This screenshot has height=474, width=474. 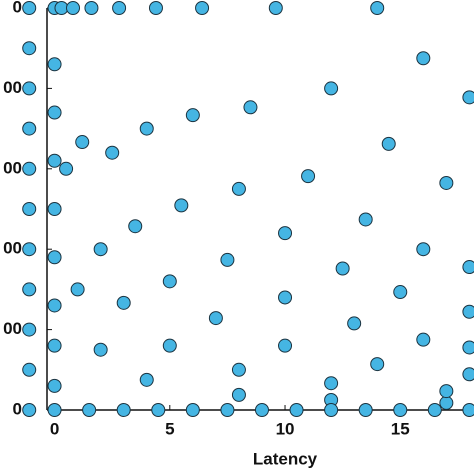 What do you see at coordinates (285, 428) in the screenshot?
I see `x-tick-label: 10` at bounding box center [285, 428].